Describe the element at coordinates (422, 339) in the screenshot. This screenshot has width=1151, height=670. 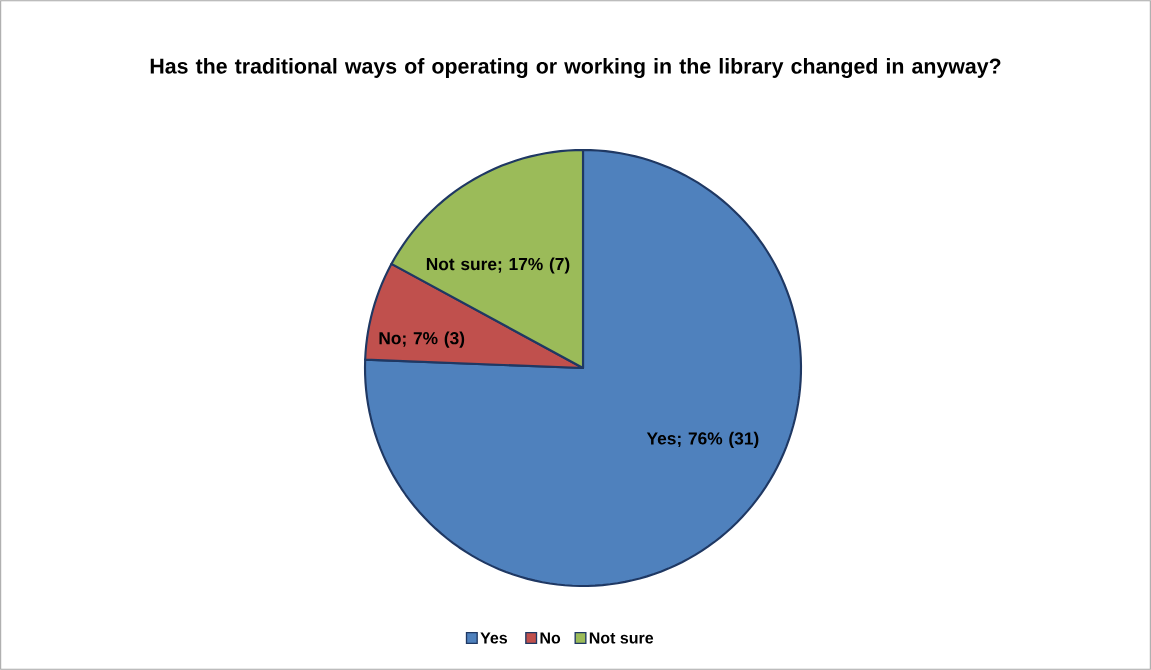
I see `data-label: No; 7% (3)` at that location.